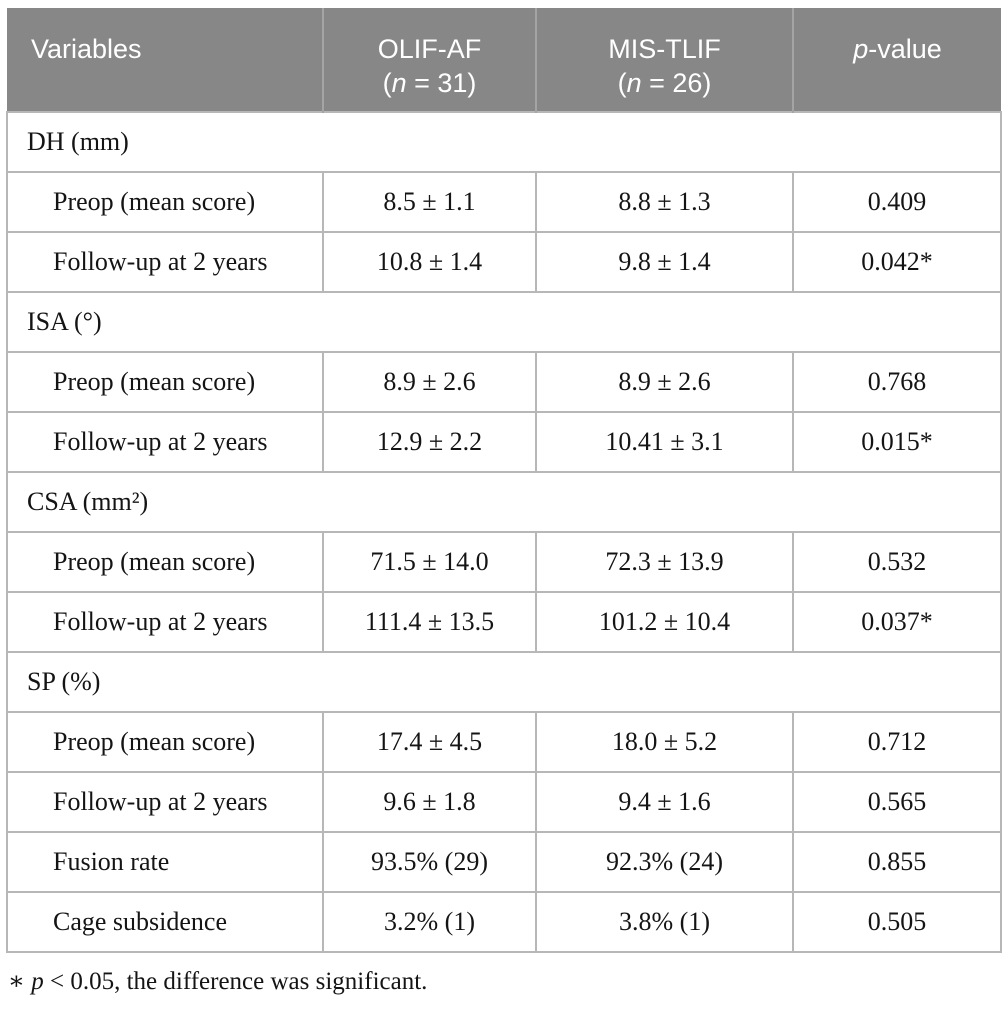 The height and width of the screenshot is (1031, 1005). What do you see at coordinates (664, 862) in the screenshot?
I see `mis-value: 92.3% (24)` at bounding box center [664, 862].